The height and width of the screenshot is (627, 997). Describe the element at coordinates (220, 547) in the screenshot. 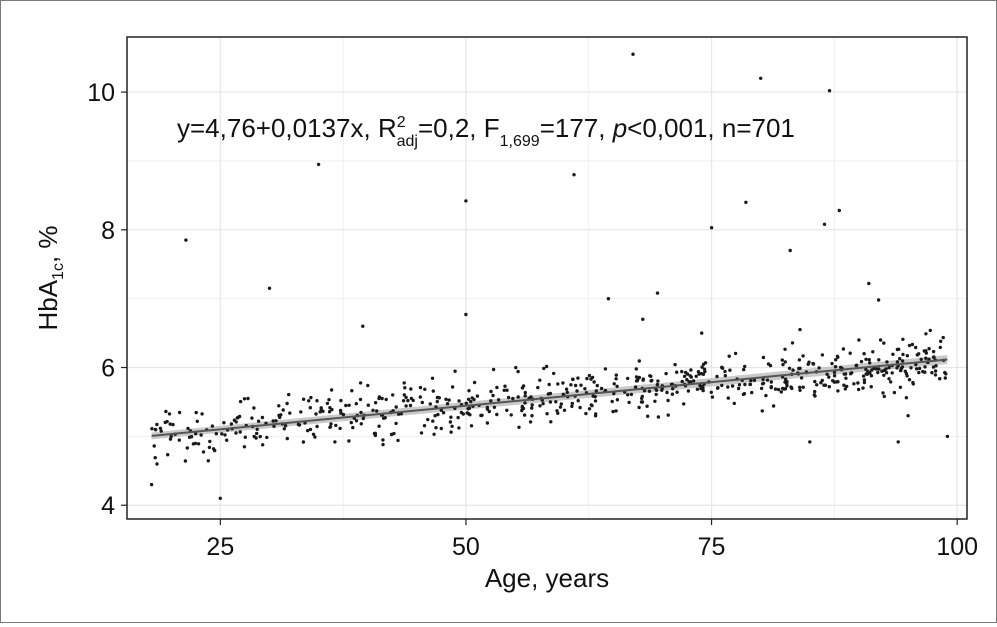

I see `x-tick-label: 25` at that location.